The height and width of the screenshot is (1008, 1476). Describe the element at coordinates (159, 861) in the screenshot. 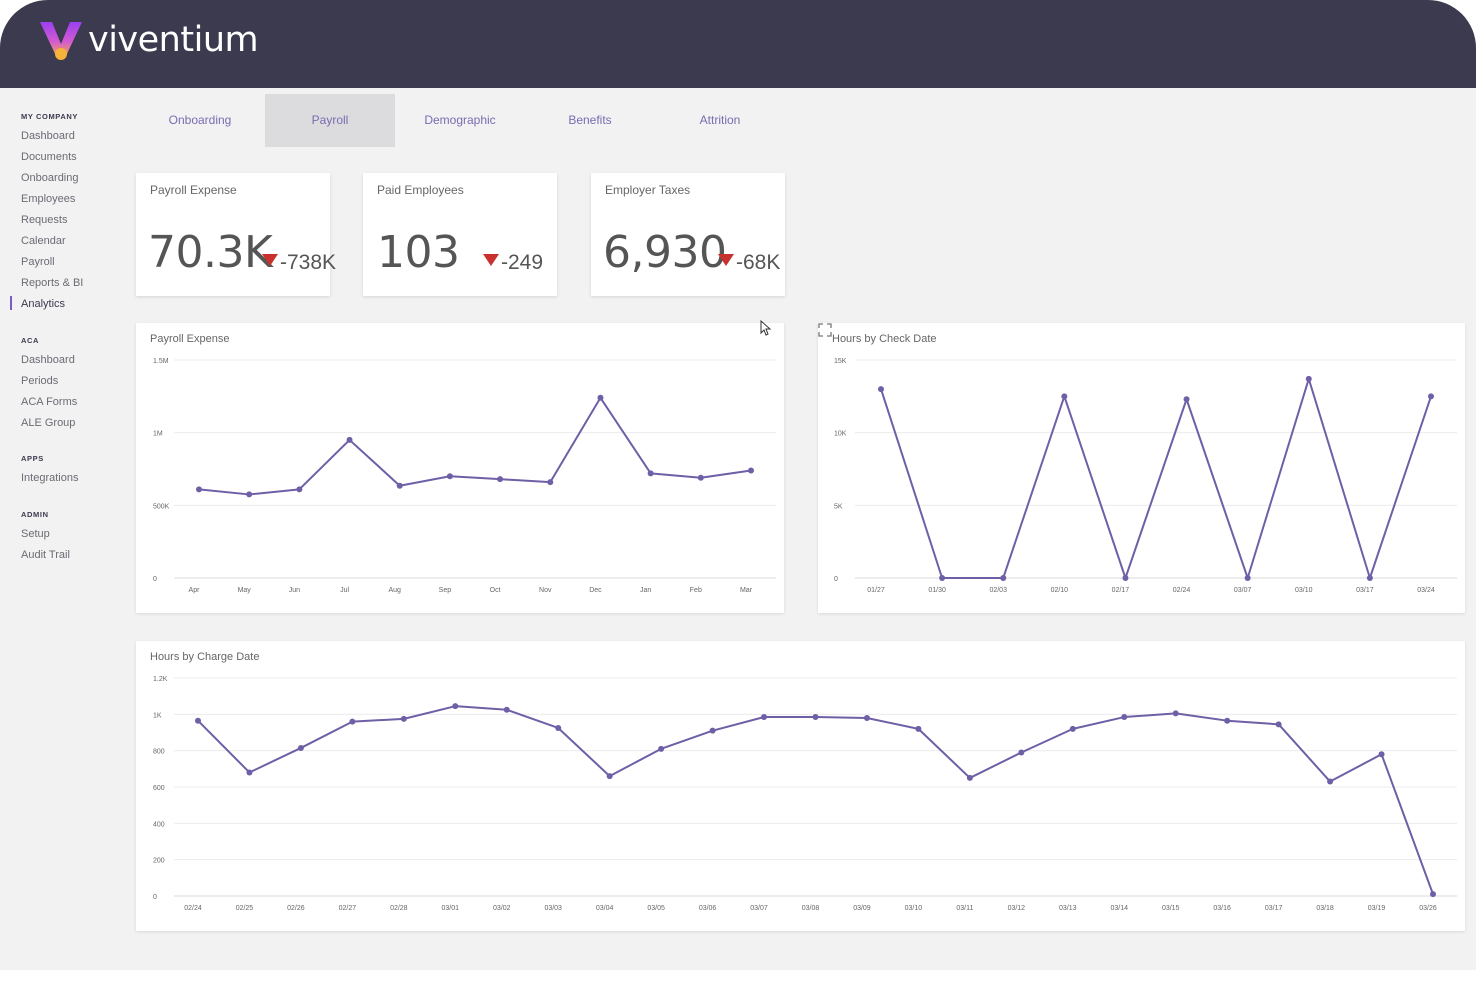

I see `y-tick-label: 200` at that location.